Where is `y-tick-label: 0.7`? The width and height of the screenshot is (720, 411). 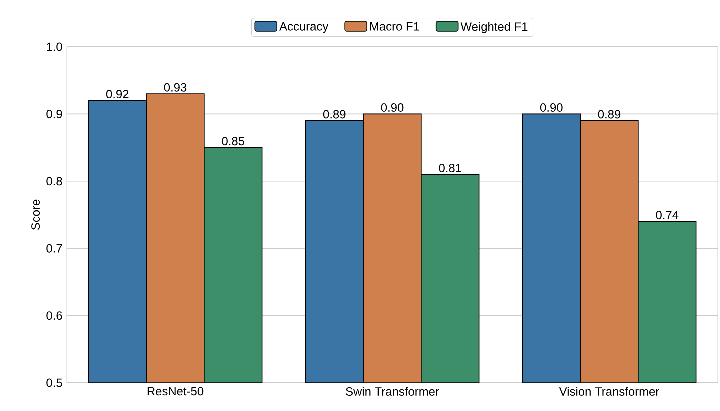
y-tick-label: 0.7 is located at coordinates (54, 248).